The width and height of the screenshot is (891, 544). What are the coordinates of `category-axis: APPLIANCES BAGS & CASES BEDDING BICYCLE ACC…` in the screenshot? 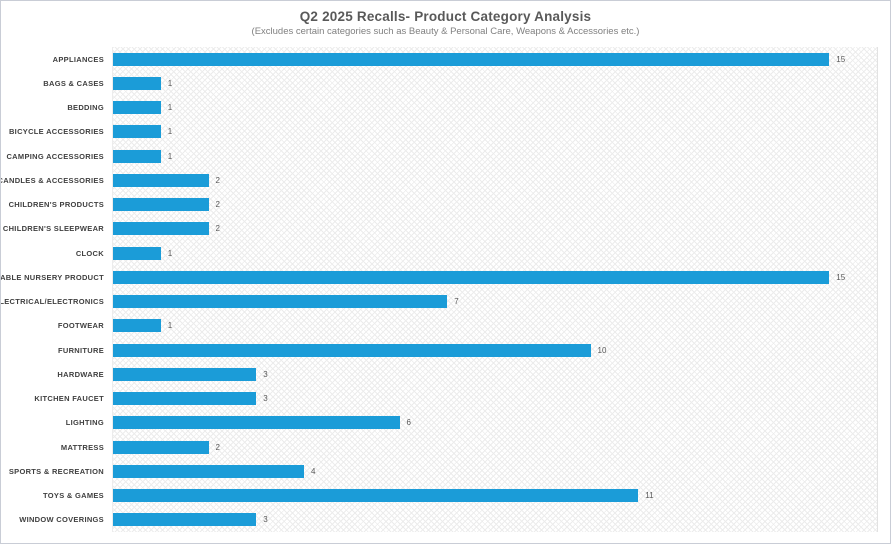 It's located at (56, 289).